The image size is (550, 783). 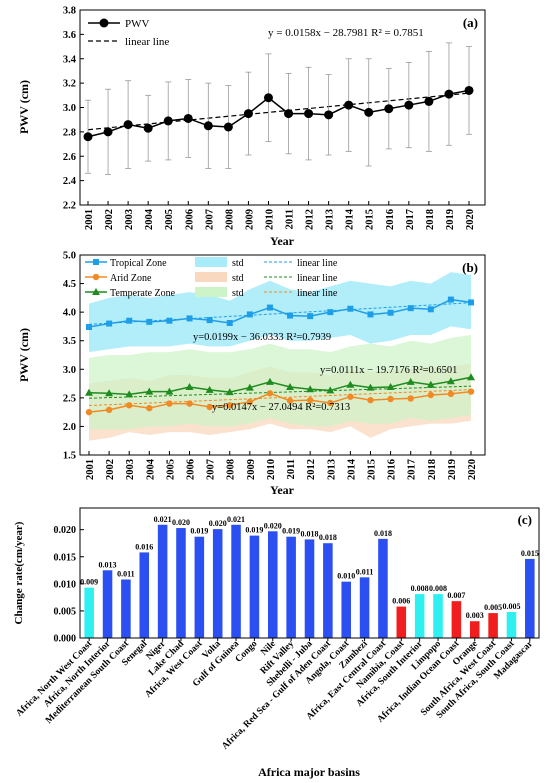 I want to click on basin-bar-value-label: 0.003, so click(x=475, y=615).